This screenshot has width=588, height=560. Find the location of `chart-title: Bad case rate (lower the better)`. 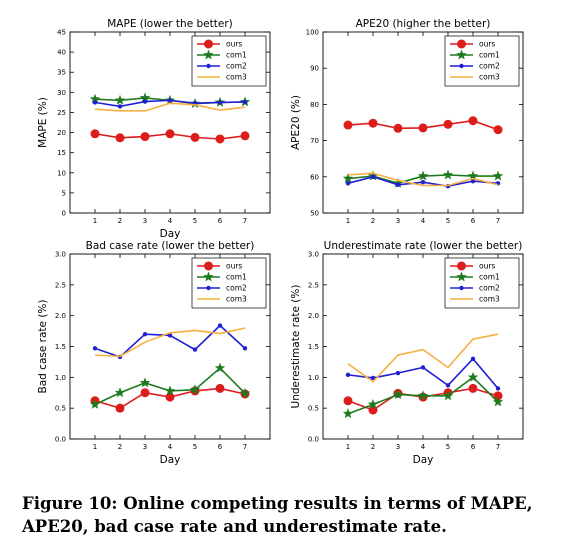

chart-title: Bad case rate (lower the better) is located at coordinates (170, 246).